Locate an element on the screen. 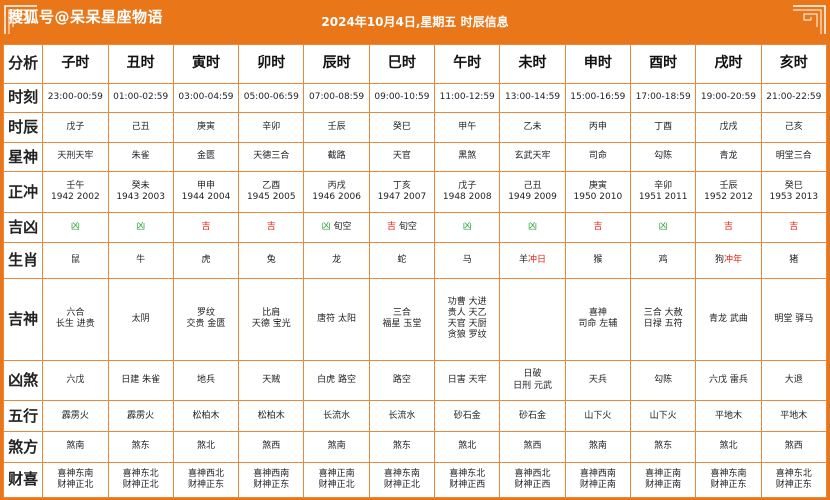 This screenshot has width=830, height=500. table-cell: 勾陈 is located at coordinates (663, 380).